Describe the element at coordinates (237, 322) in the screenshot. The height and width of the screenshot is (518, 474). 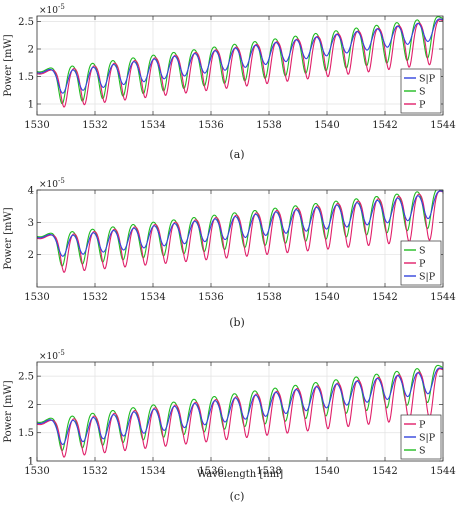
I see `panel-tag: (b)` at that location.